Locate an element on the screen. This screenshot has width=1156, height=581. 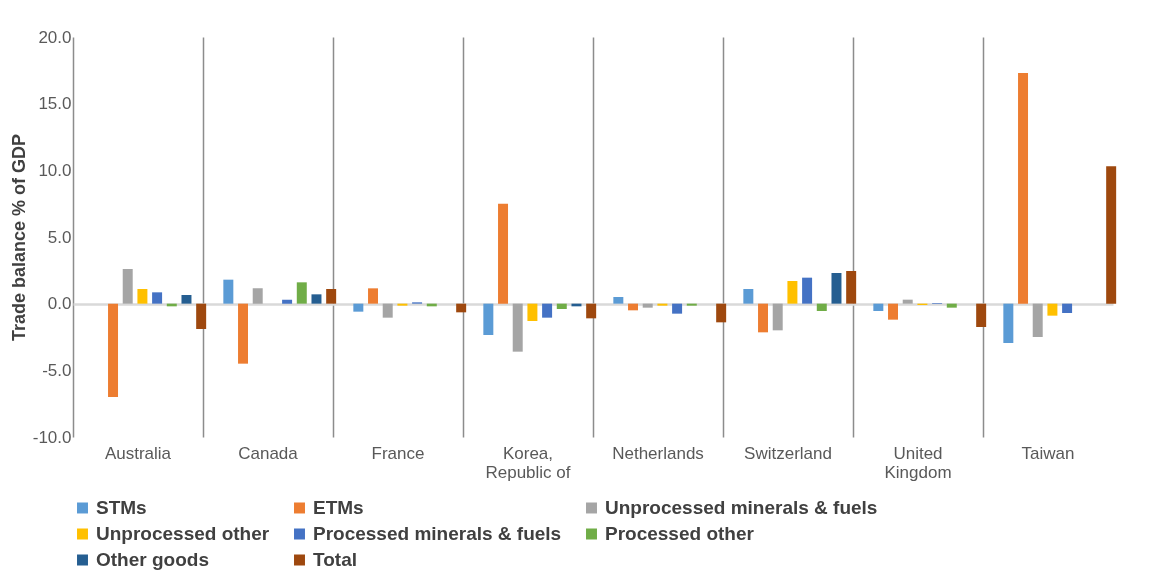
y-tick-label: 10.0 is located at coordinates (55, 170).